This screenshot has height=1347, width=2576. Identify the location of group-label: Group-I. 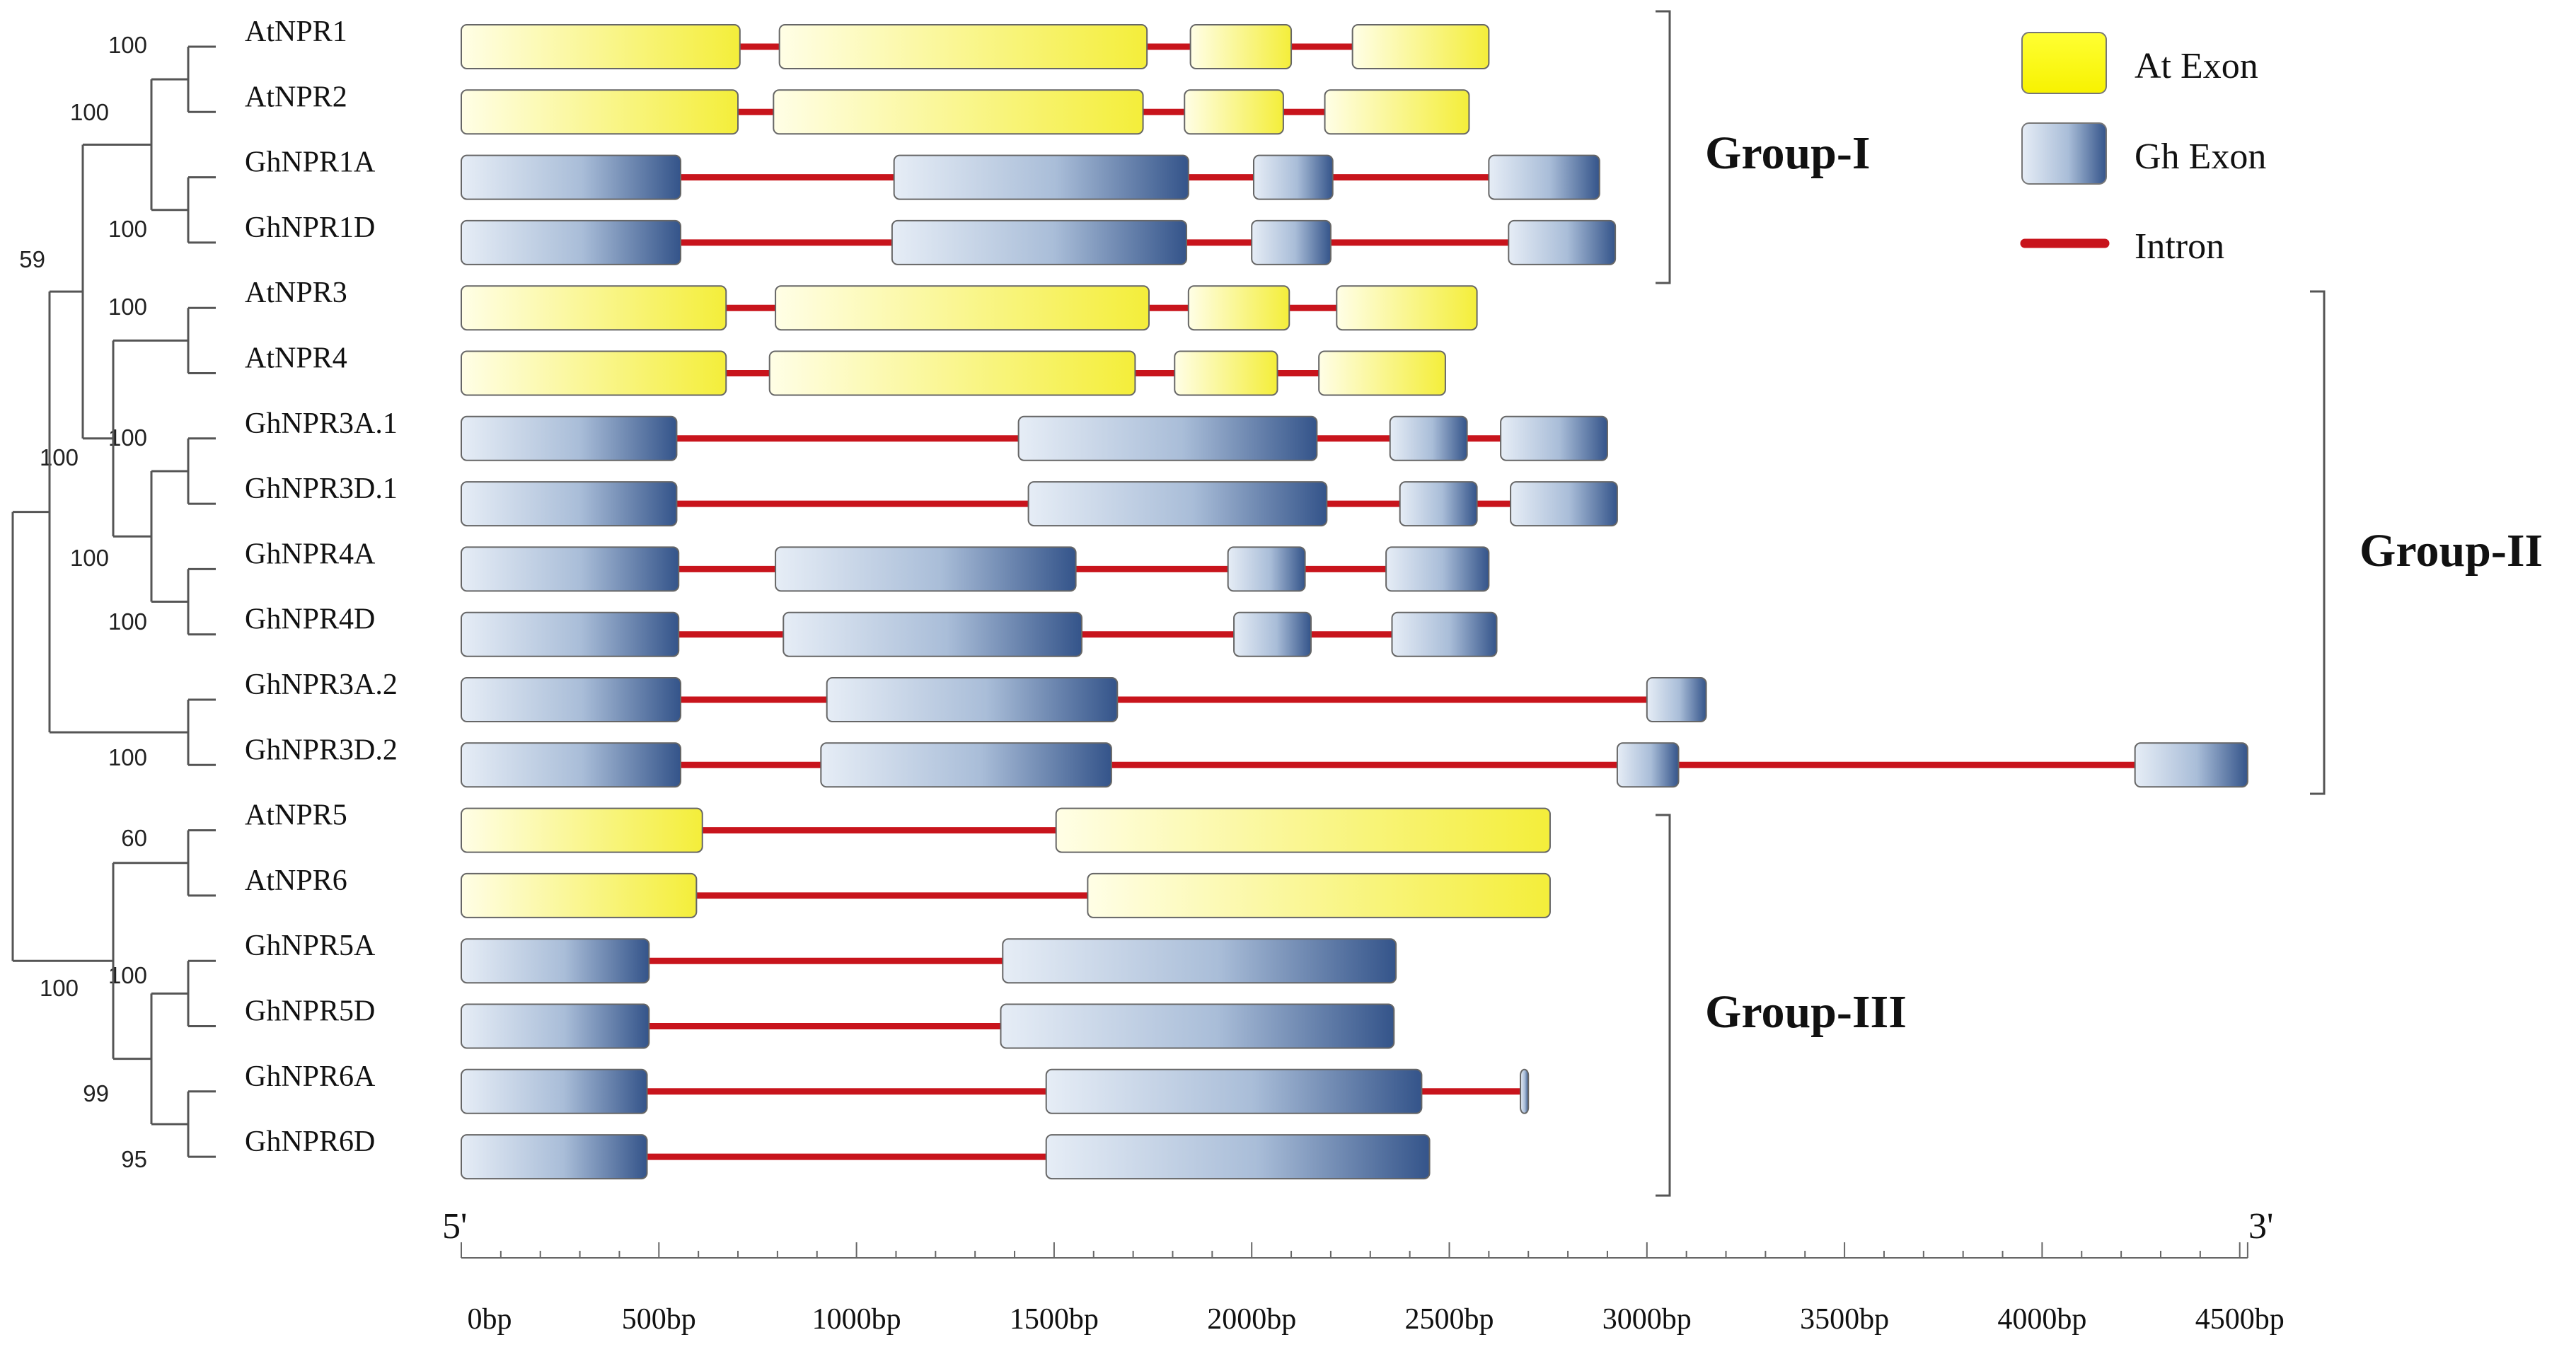
(1788, 153).